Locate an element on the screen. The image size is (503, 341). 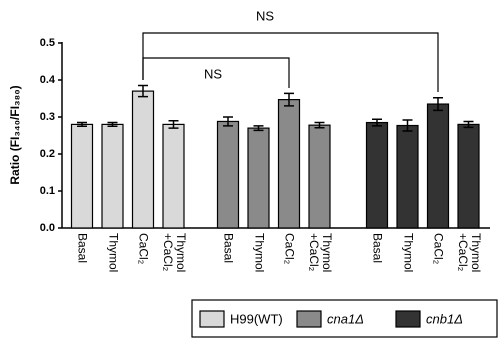
legend-label: cna1Δ is located at coordinates (345, 318).